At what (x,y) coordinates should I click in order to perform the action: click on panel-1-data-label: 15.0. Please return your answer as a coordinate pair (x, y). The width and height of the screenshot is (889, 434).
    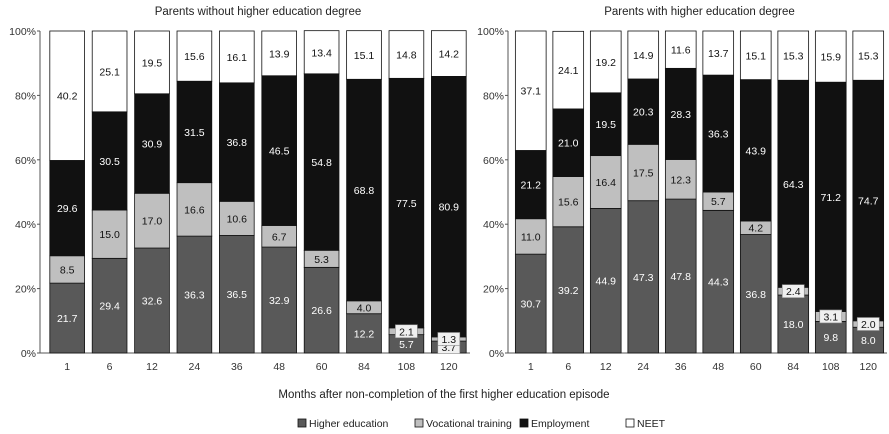
    Looking at the image, I should click on (109, 235).